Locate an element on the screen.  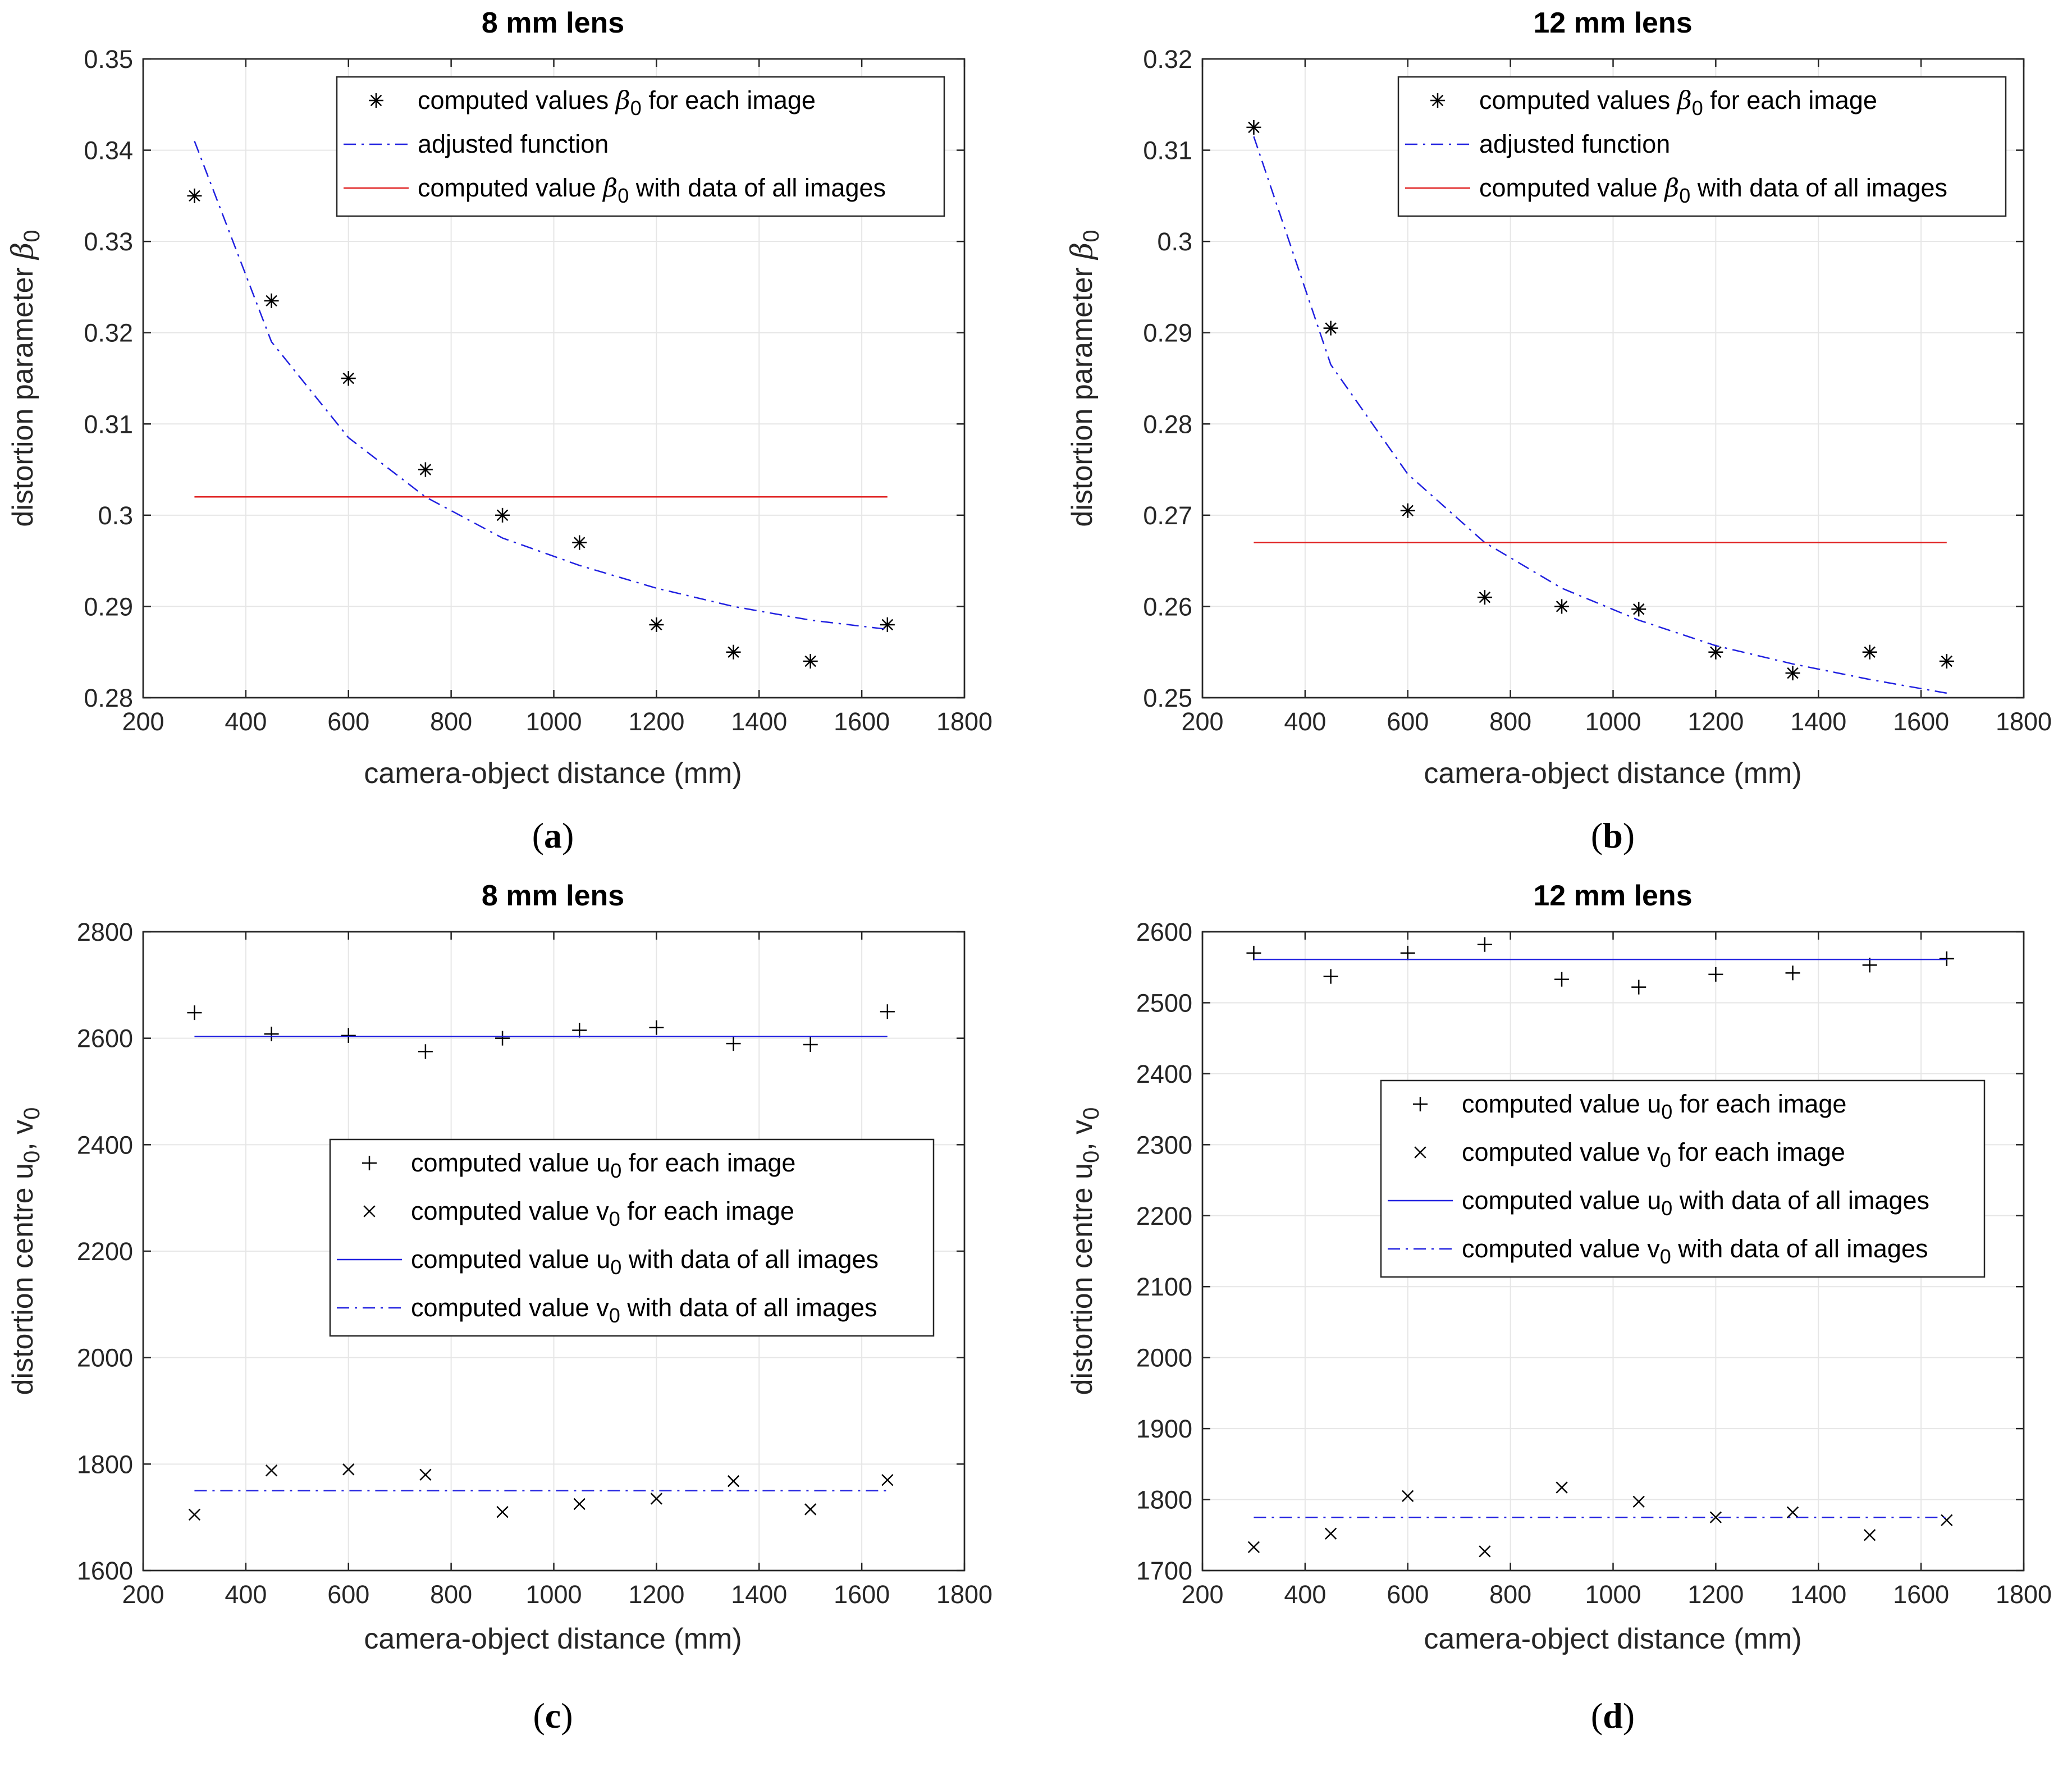
chart-title: 8 mm lens is located at coordinates (553, 896).